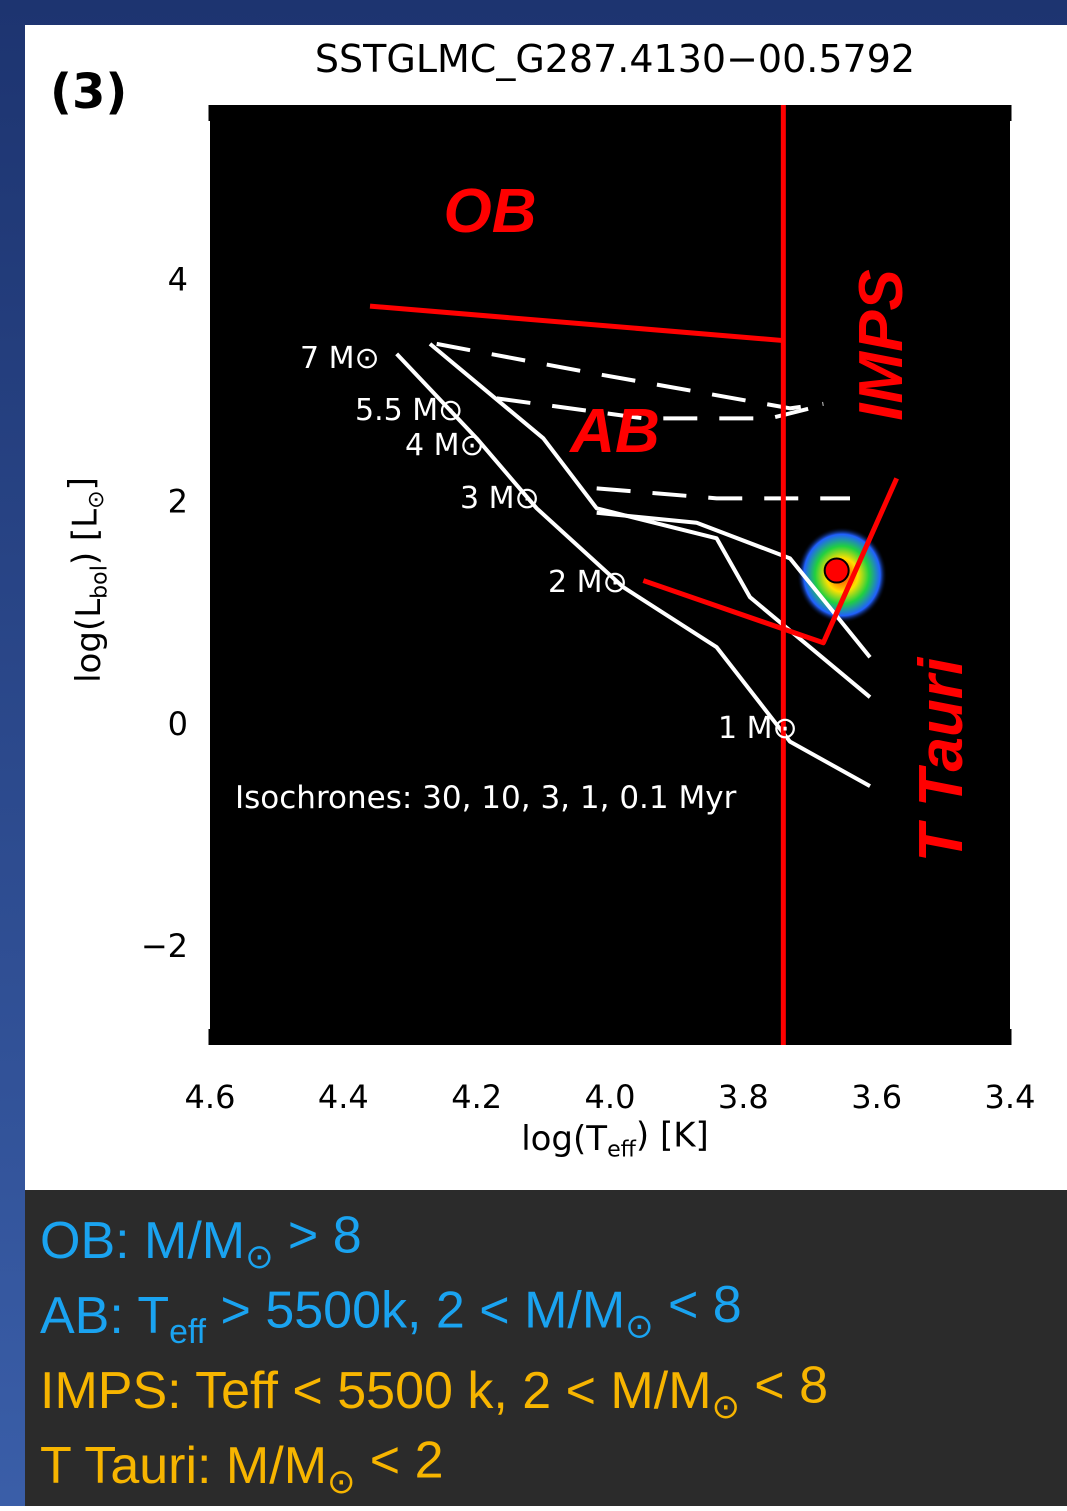 This screenshot has width=1067, height=1511. I want to click on tracks, so click(633, 564).